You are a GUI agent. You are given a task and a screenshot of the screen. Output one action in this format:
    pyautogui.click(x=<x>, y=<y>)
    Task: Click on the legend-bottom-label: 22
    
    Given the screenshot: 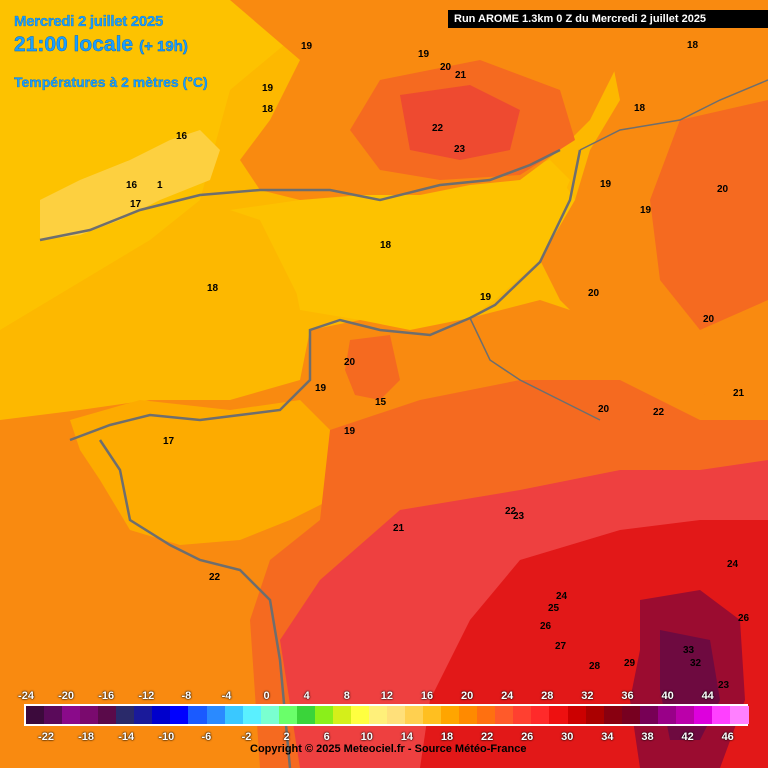 What is the action you would take?
    pyautogui.click(x=487, y=737)
    